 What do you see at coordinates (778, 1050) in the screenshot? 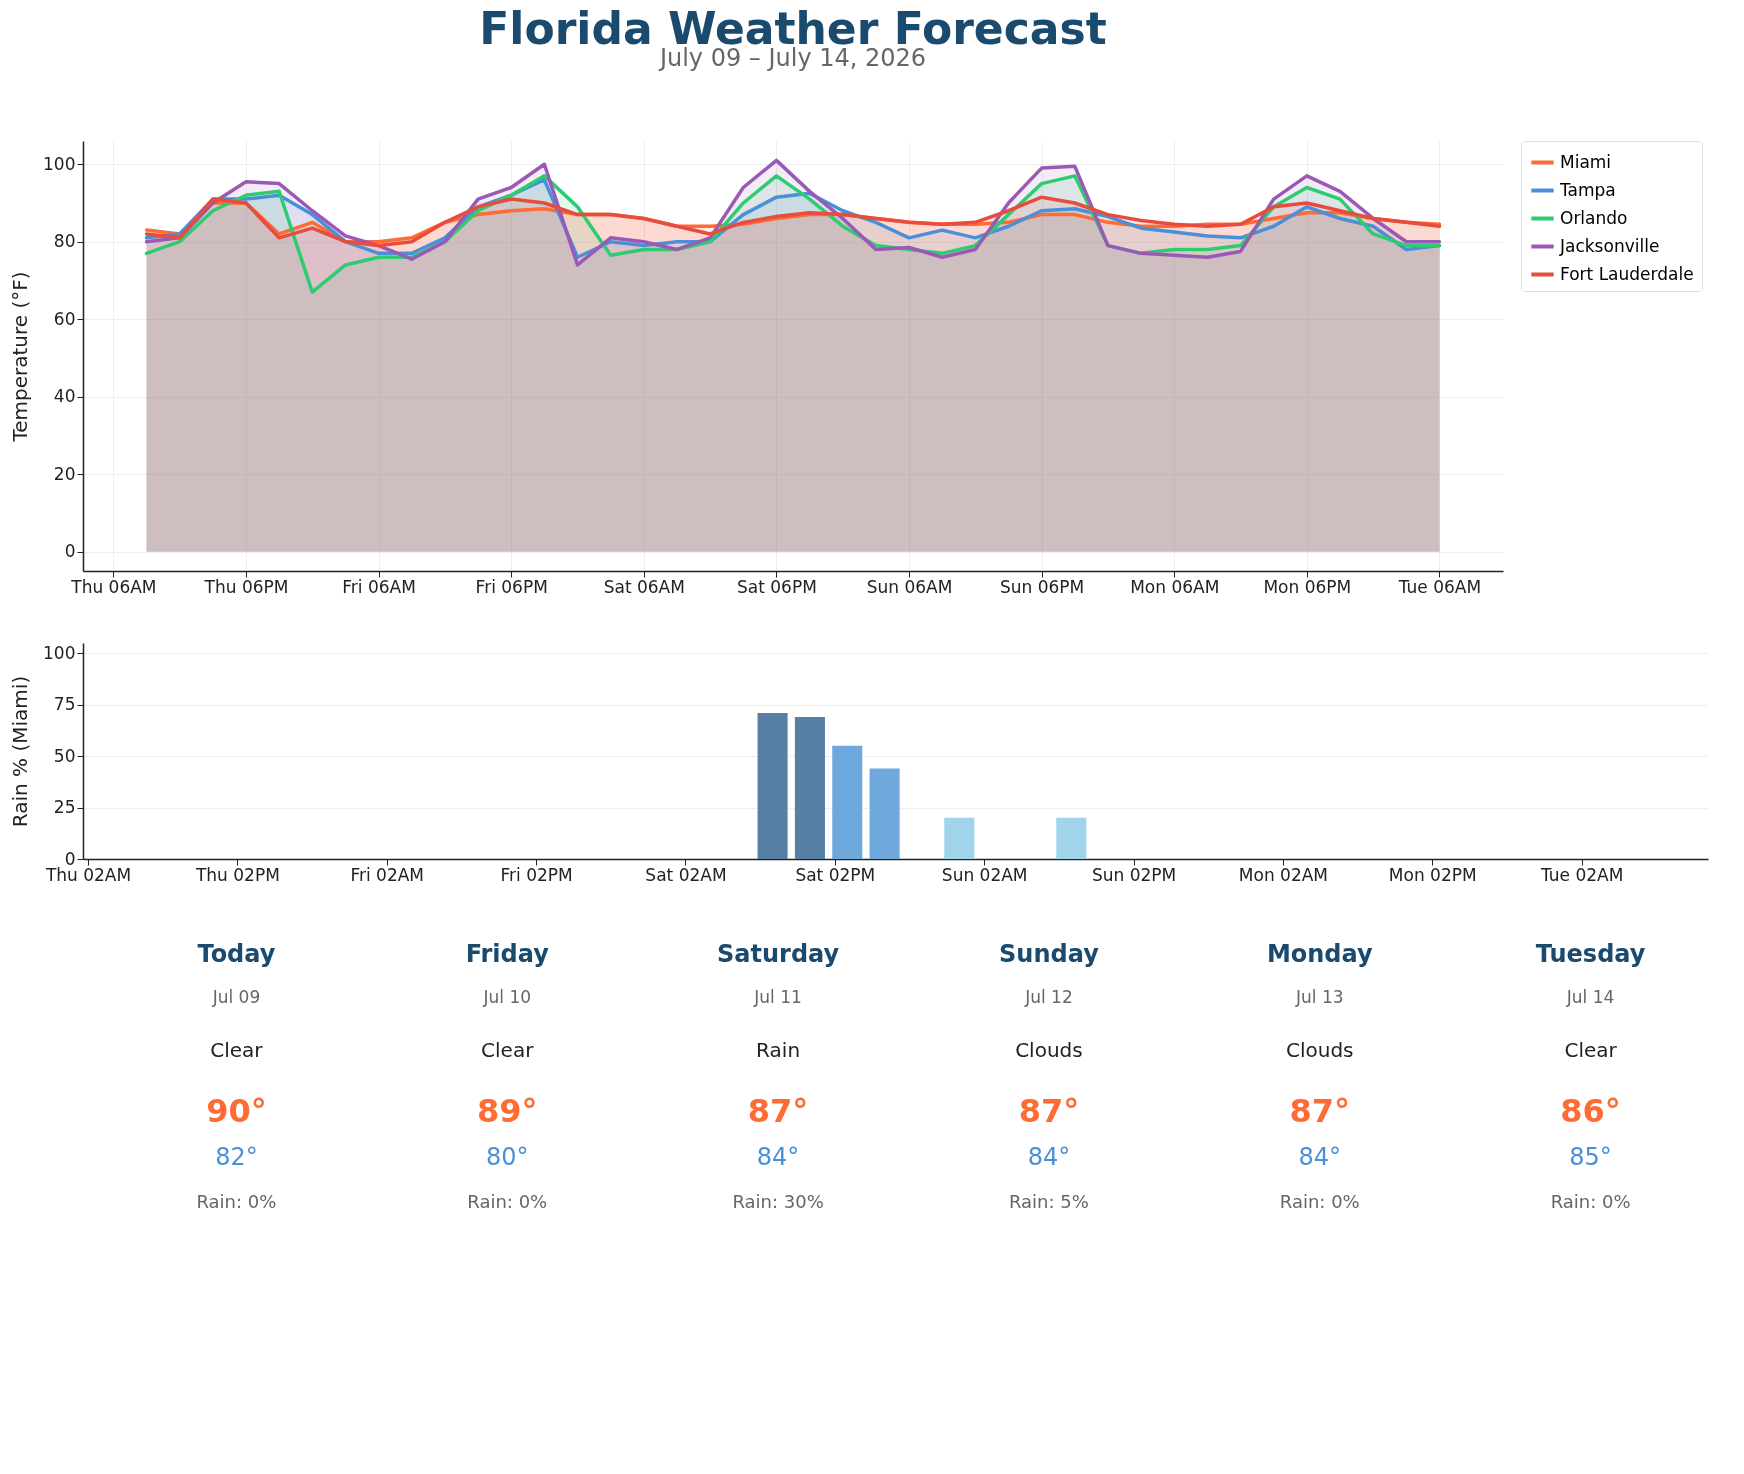
I see `text: Rain` at bounding box center [778, 1050].